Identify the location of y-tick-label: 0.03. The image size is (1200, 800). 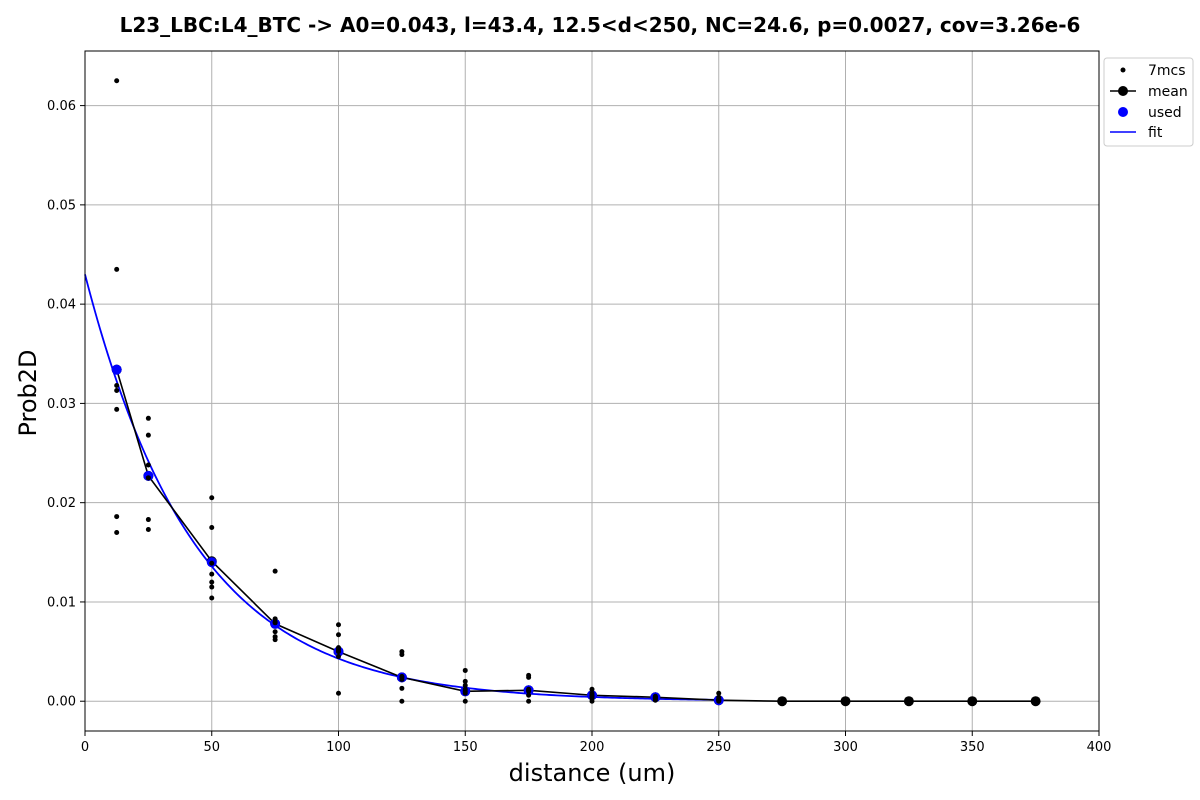
(61, 404).